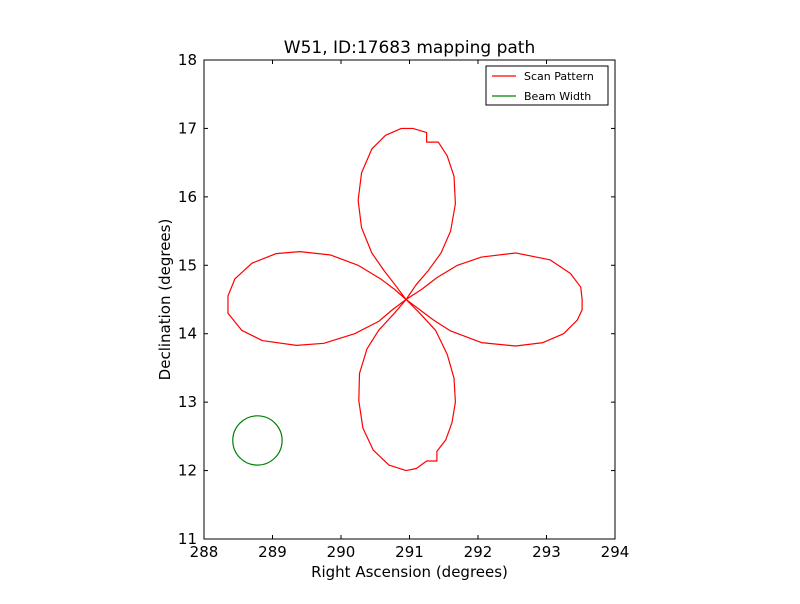 The width and height of the screenshot is (800, 604). I want to click on x-axis-label: Right Ascension (degrees), so click(409, 572).